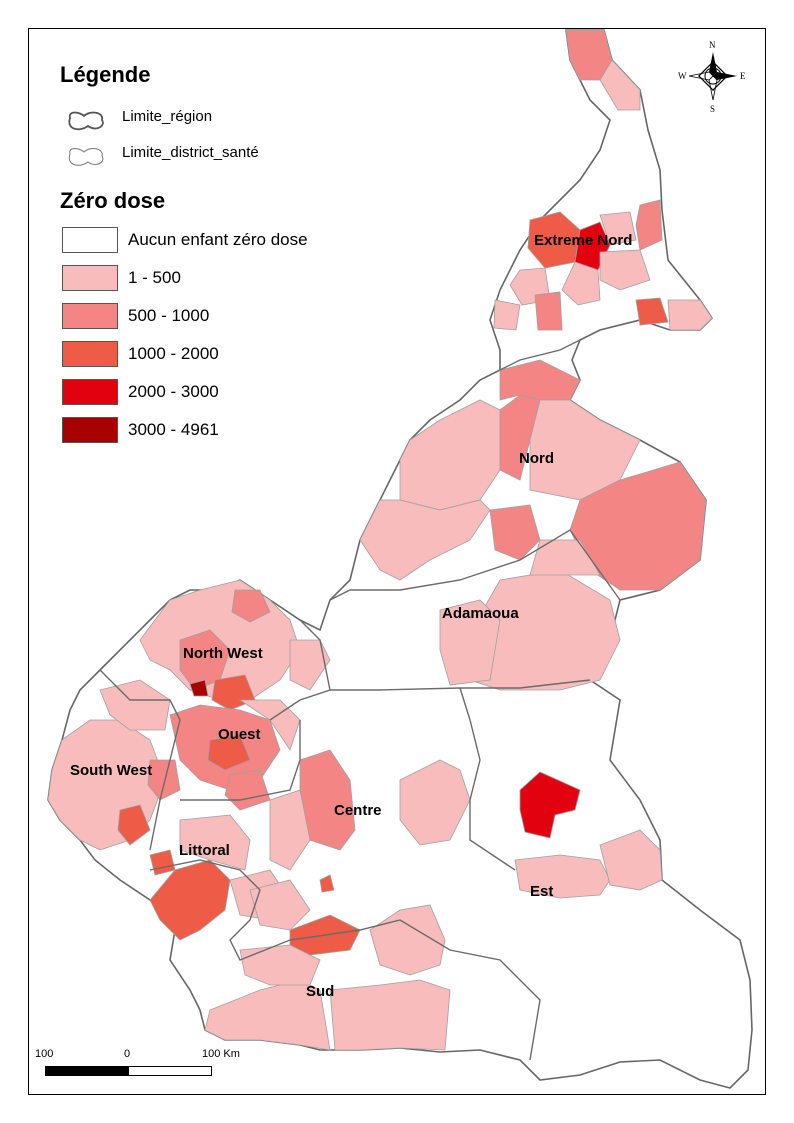  I want to click on legend-label-region-boundary: Limite_région, so click(167, 116).